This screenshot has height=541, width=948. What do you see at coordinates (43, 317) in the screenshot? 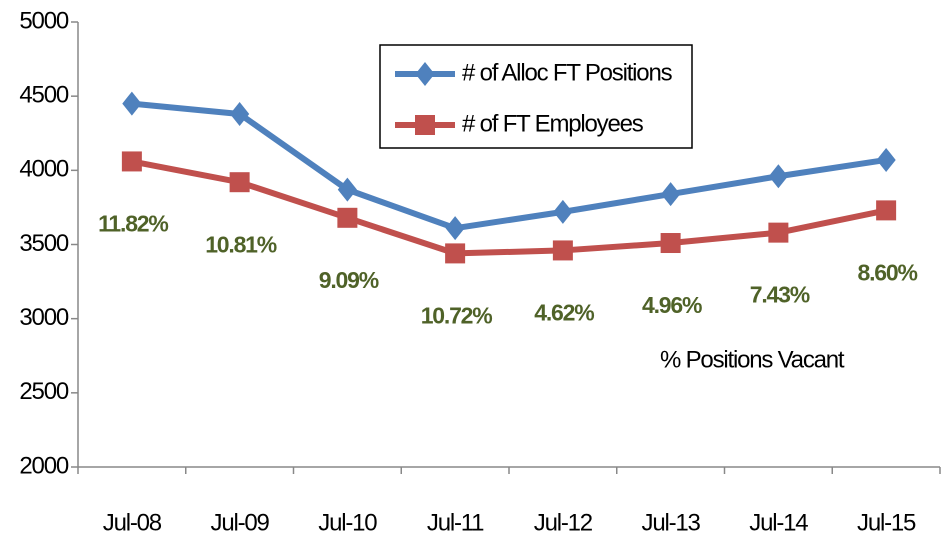
I see `y-tick-label: 3000` at bounding box center [43, 317].